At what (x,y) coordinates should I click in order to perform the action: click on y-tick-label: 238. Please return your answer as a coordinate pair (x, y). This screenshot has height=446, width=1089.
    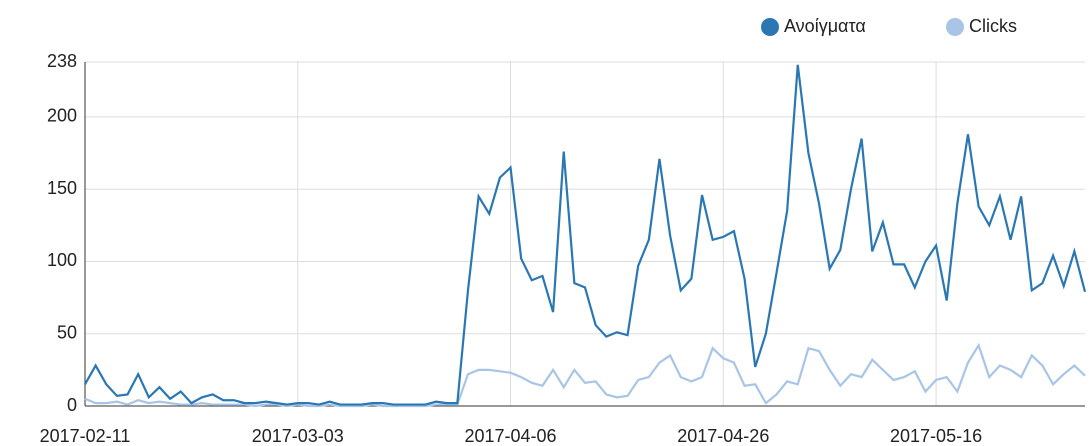
    Looking at the image, I should click on (62, 61).